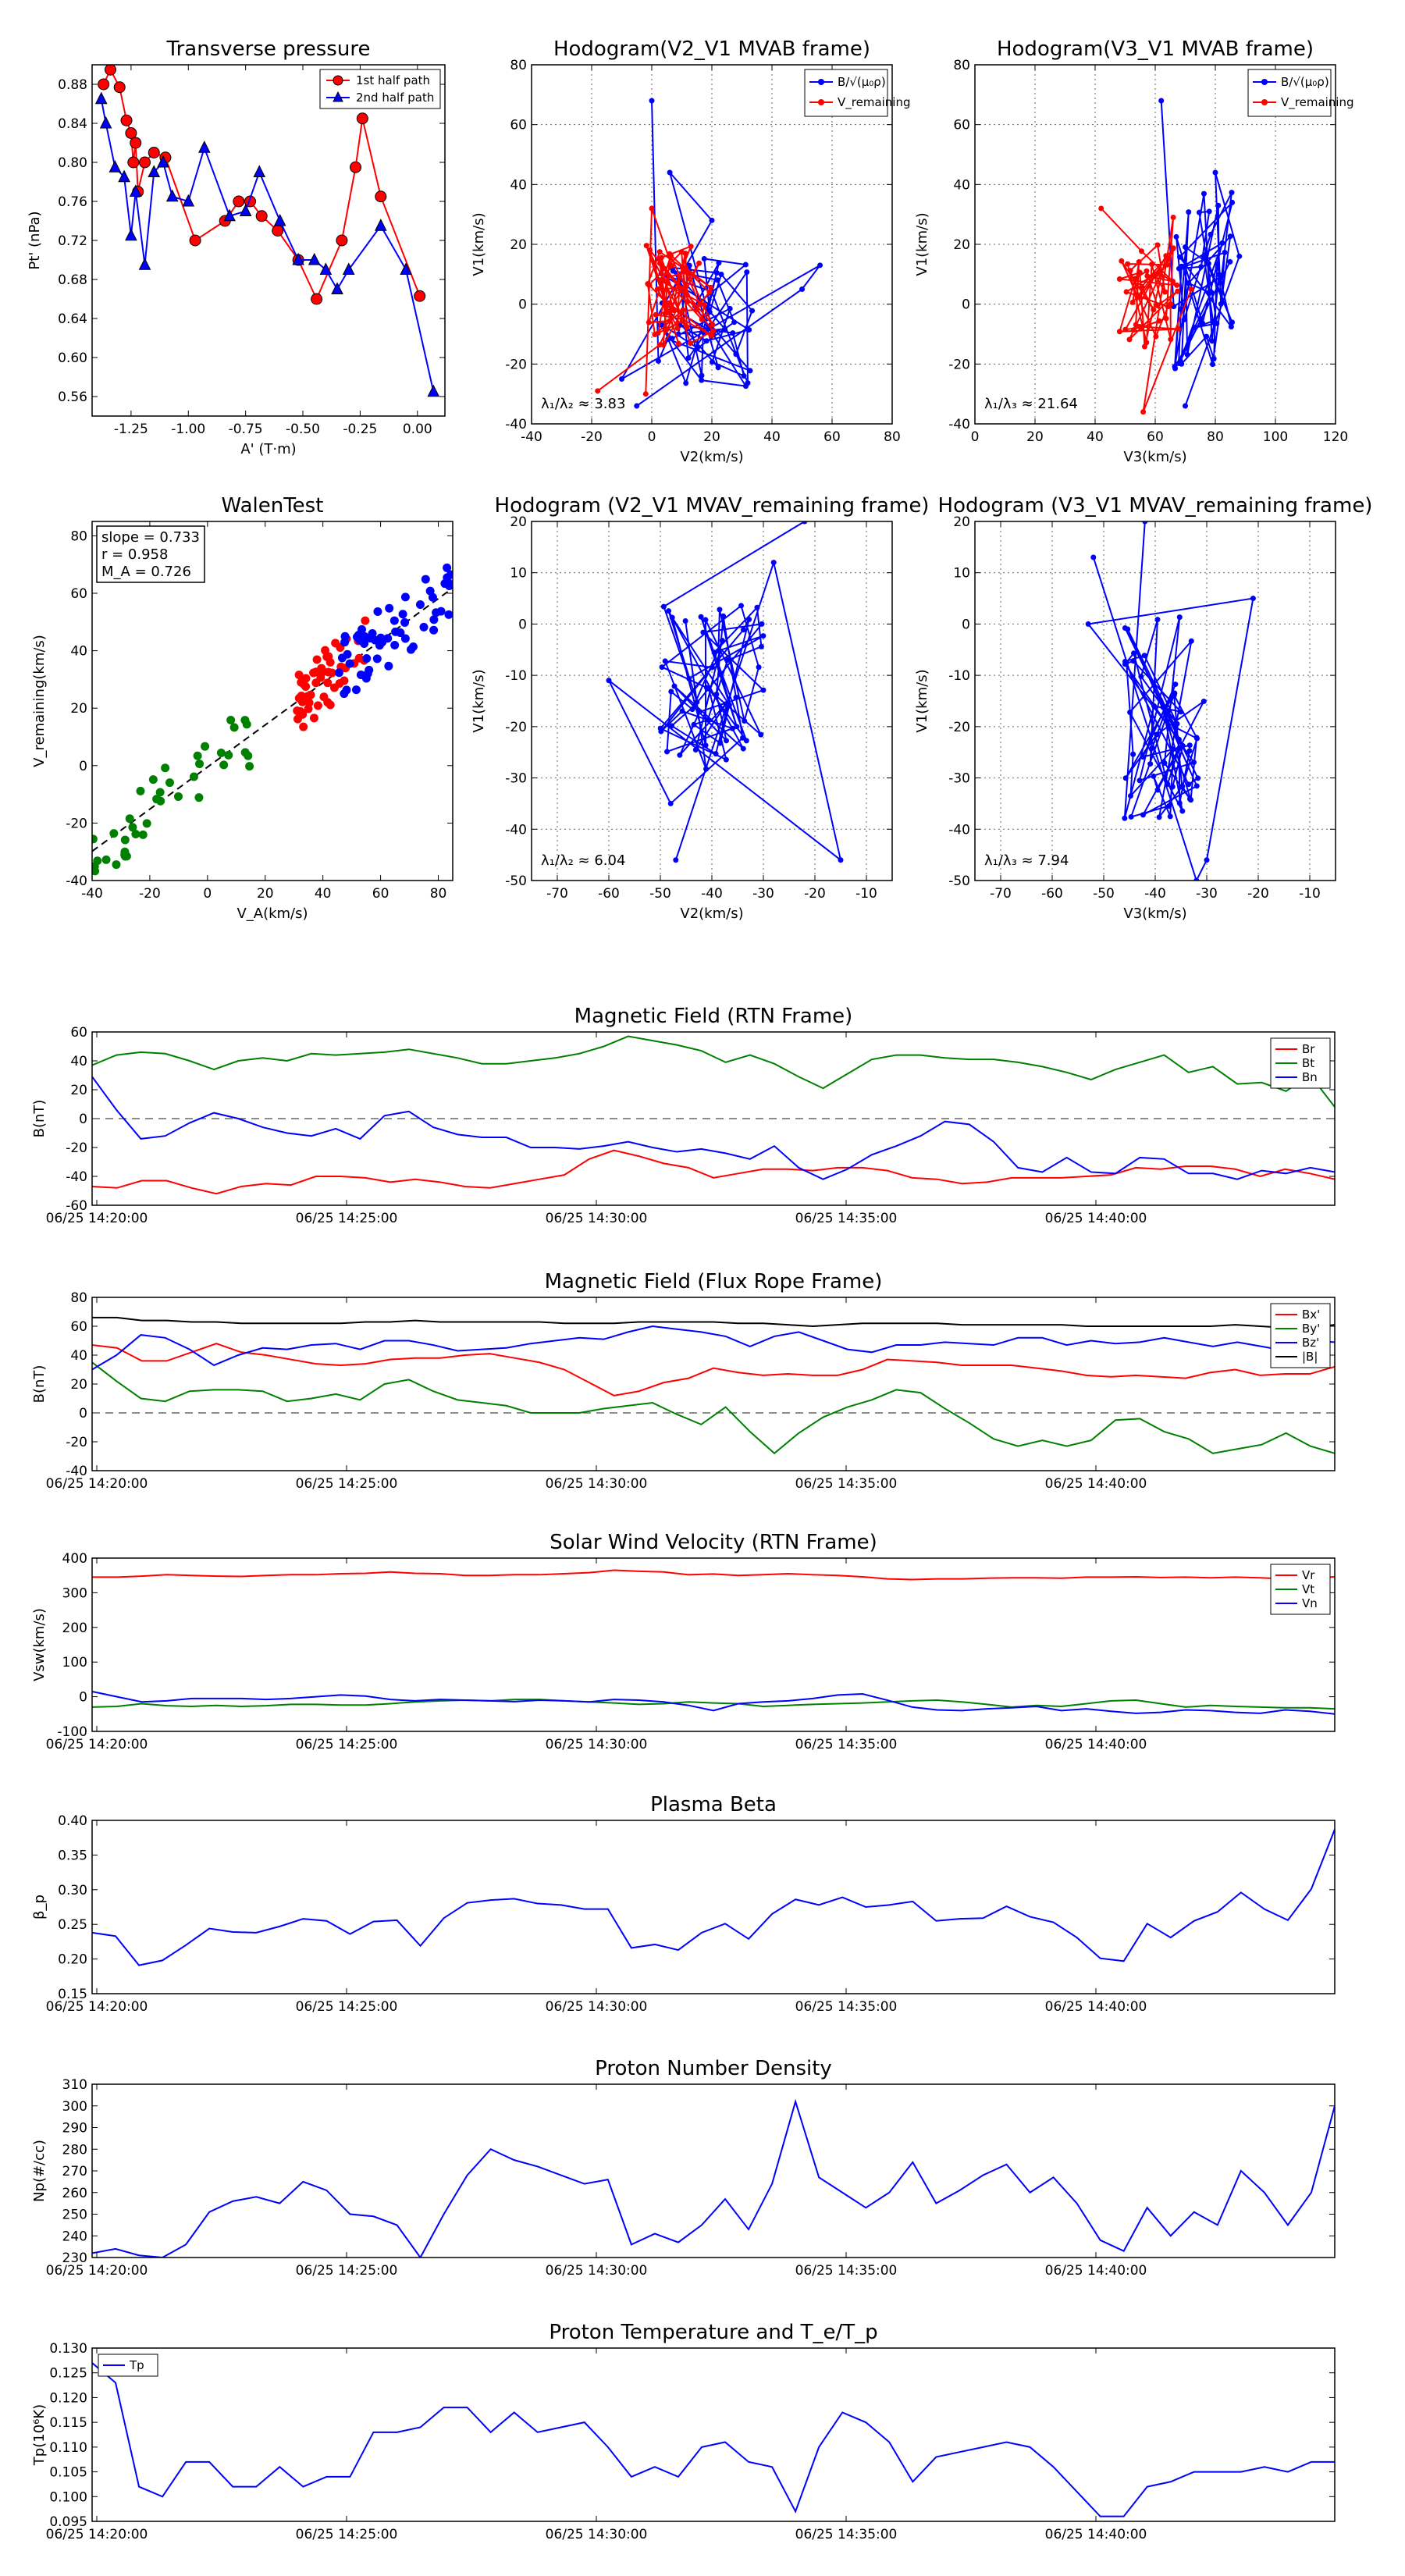 Image resolution: width=1405 pixels, height=2576 pixels. What do you see at coordinates (150, 894) in the screenshot?
I see `x-tick-label: -20` at bounding box center [150, 894].